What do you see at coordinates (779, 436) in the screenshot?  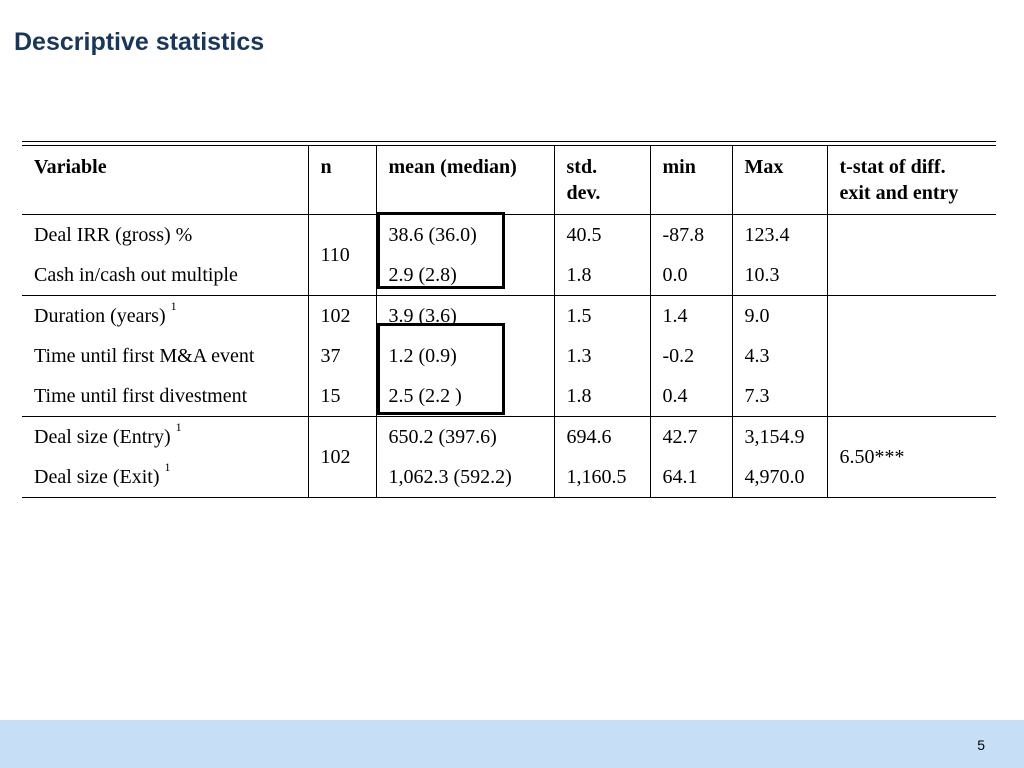 I see `cell-max: 3,154.9` at bounding box center [779, 436].